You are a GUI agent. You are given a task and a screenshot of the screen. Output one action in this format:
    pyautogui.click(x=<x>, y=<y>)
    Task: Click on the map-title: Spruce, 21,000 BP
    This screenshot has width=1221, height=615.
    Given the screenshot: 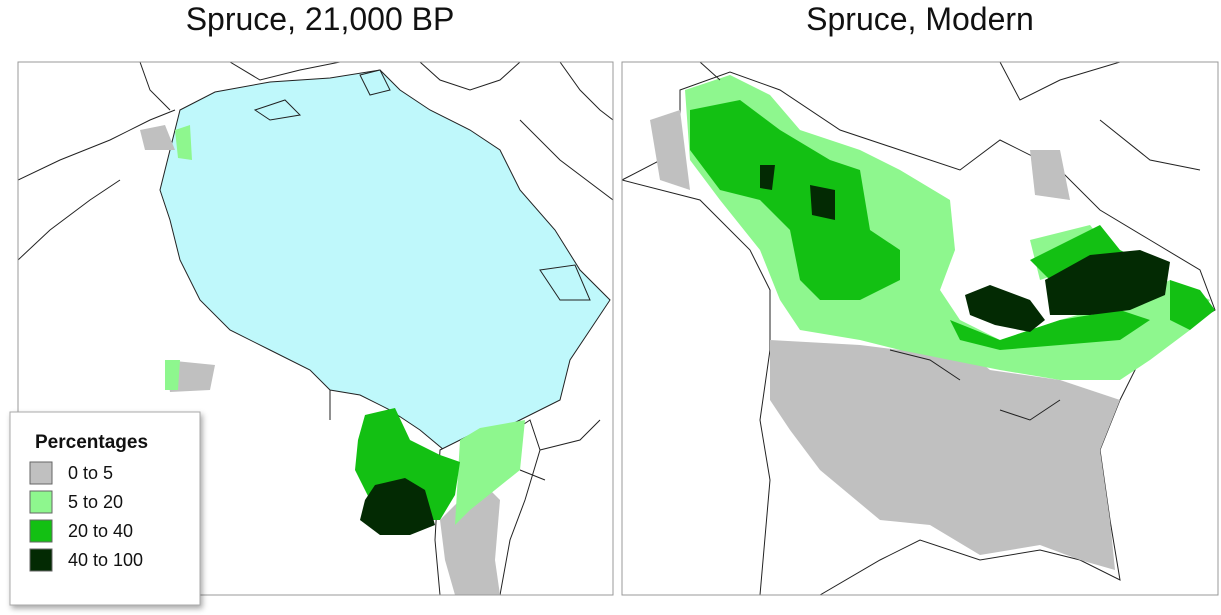 What is the action you would take?
    pyautogui.click(x=320, y=19)
    